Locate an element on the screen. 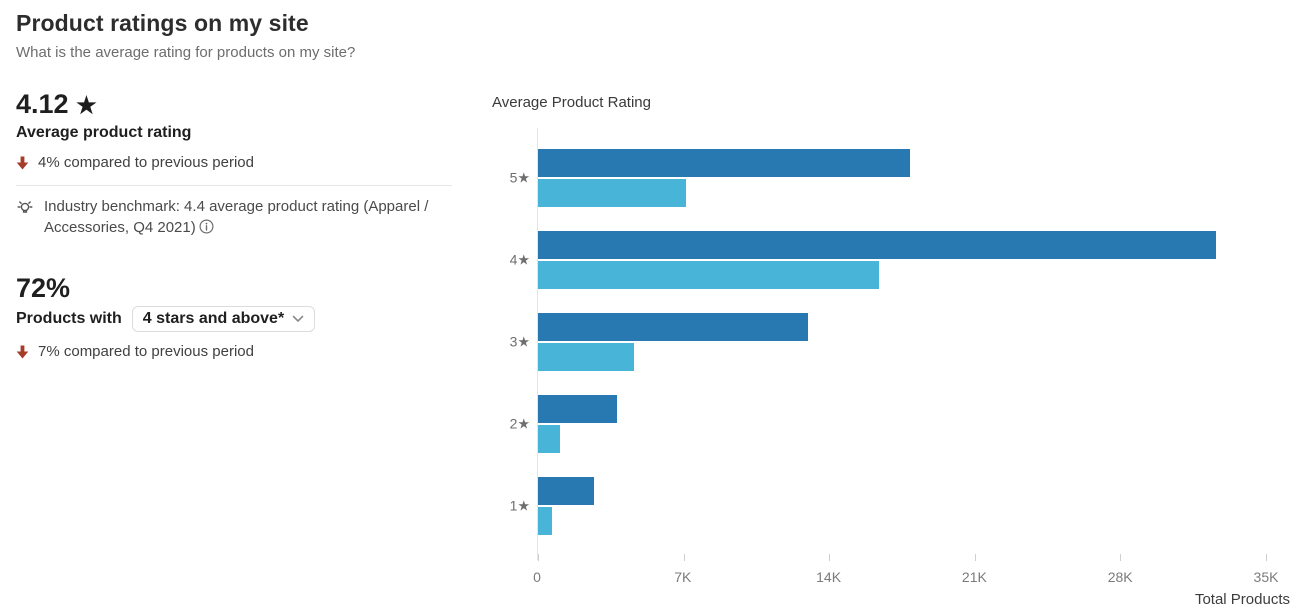  y-axis-label: 1★ is located at coordinates (519, 505).